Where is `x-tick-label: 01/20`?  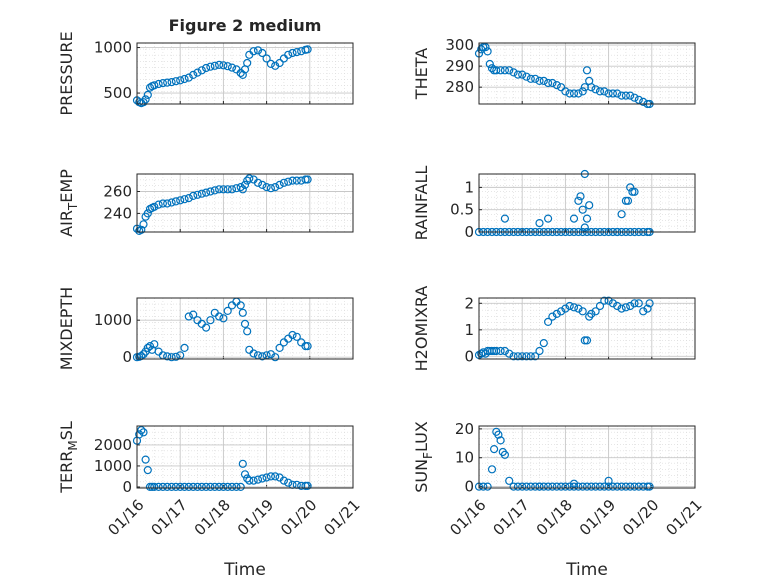
x-tick-label: 01/20 is located at coordinates (640, 517).